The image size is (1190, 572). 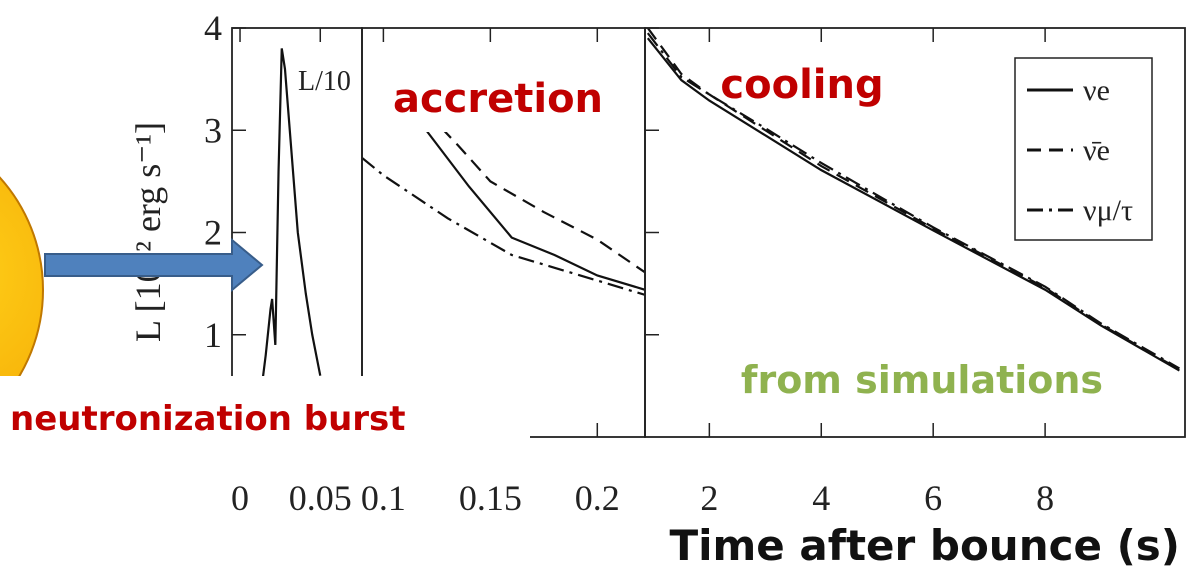 What do you see at coordinates (213, 28) in the screenshot?
I see `y-tick-label: 4` at bounding box center [213, 28].